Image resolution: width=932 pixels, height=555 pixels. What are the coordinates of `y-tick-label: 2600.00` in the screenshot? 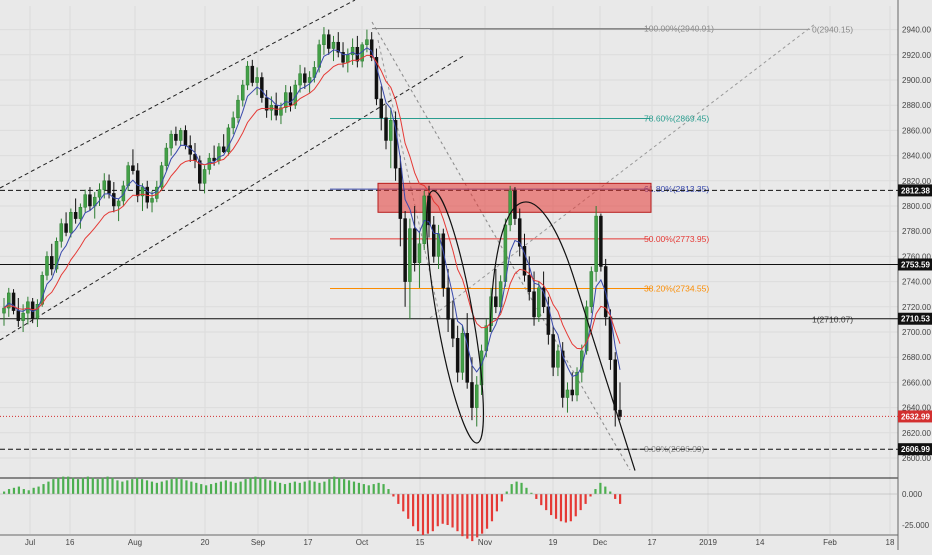 It's located at (916, 458).